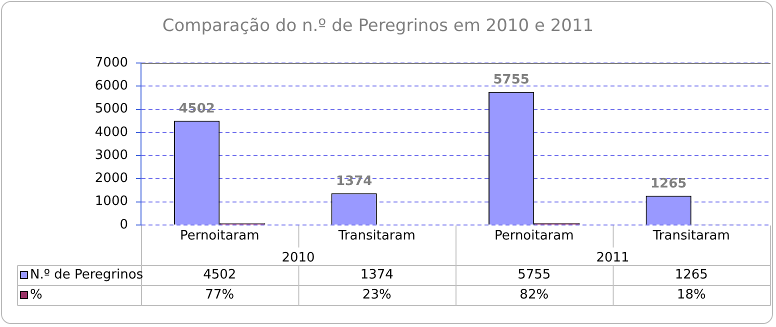  I want to click on data-label: 77%, so click(219, 294).